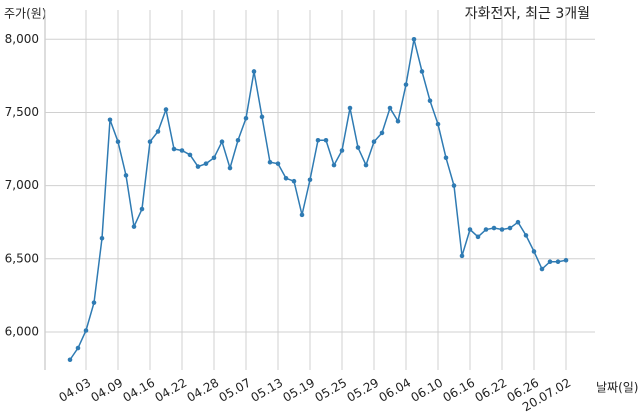  I want to click on x-tick-label: 04.16, so click(138, 390).